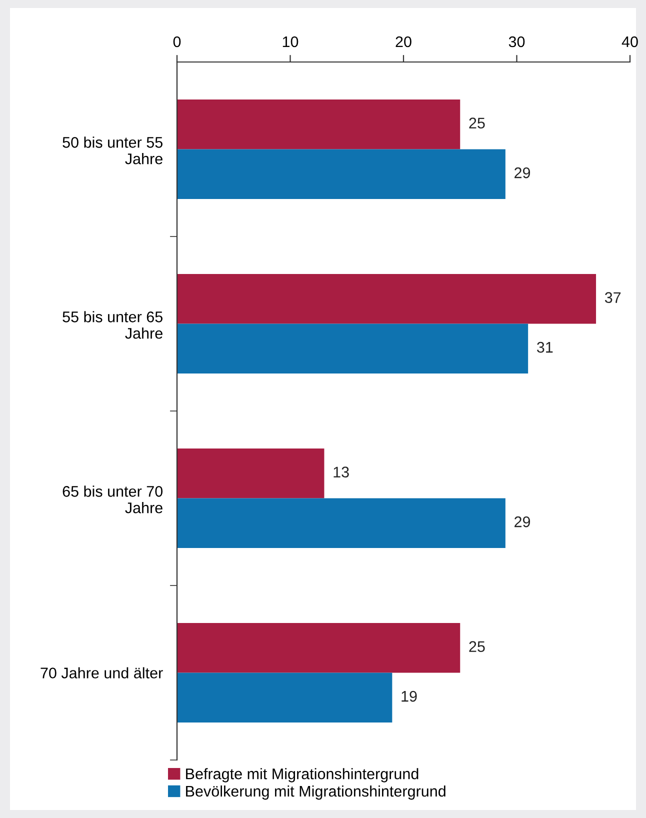  I want to click on y-tick-label: 55 bis unter 65 Jahre, so click(112, 325).